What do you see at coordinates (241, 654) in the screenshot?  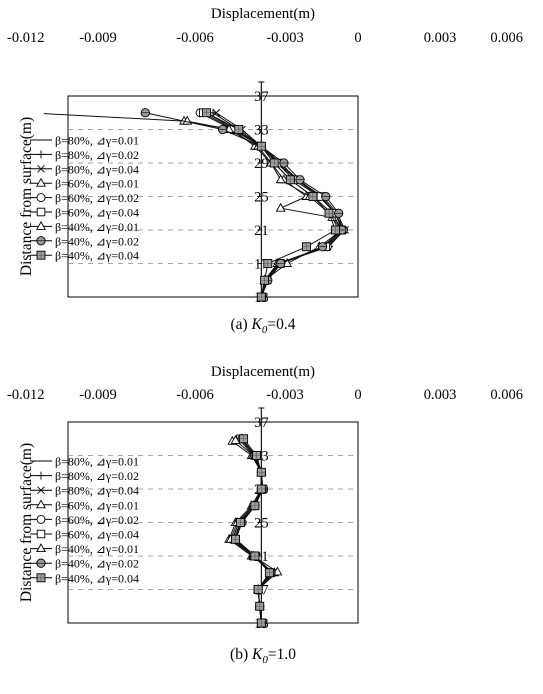 I see `chart2-caption-prefix: (b)` at bounding box center [241, 654].